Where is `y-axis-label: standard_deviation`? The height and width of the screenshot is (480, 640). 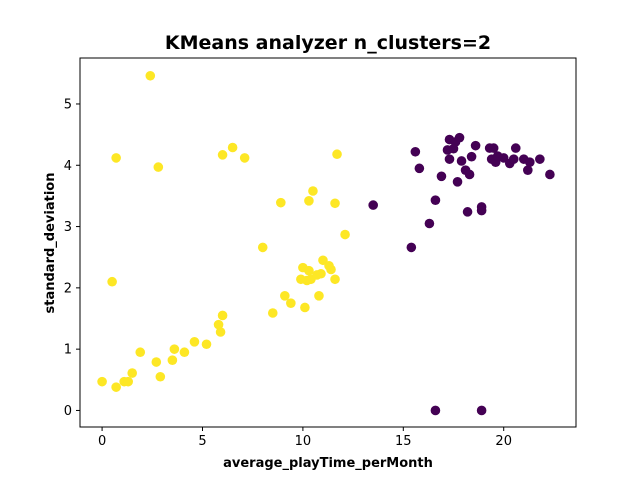 y-axis-label: standard_deviation is located at coordinates (50, 243).